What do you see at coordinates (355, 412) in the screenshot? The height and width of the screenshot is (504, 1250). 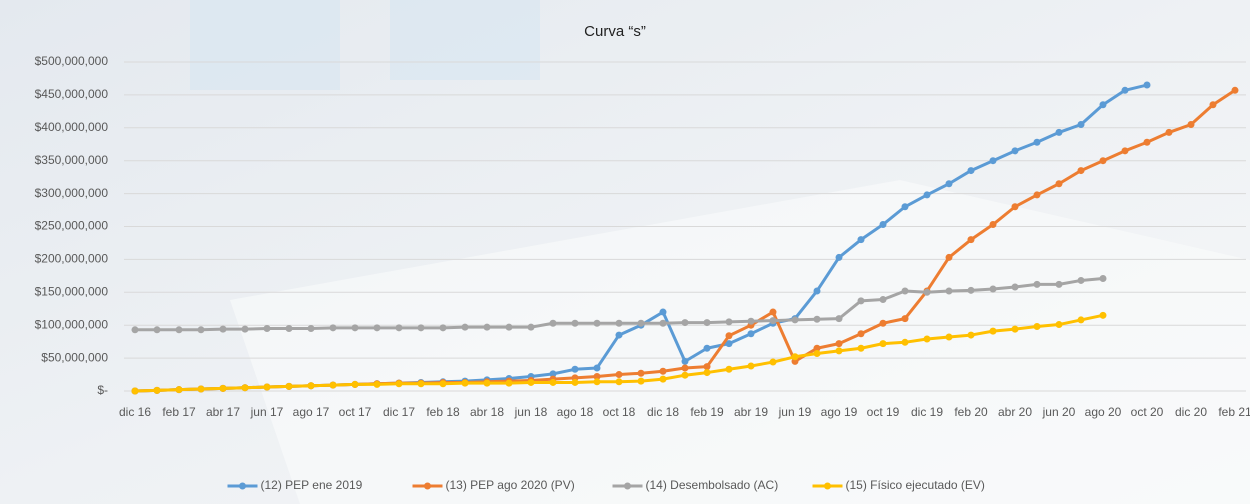 I see `x-tick-label: oct 17` at bounding box center [355, 412].